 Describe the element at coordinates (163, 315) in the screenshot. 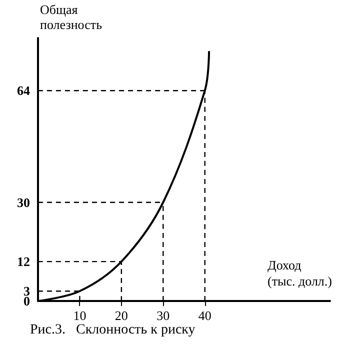

I see `x-tick-label: 30` at that location.